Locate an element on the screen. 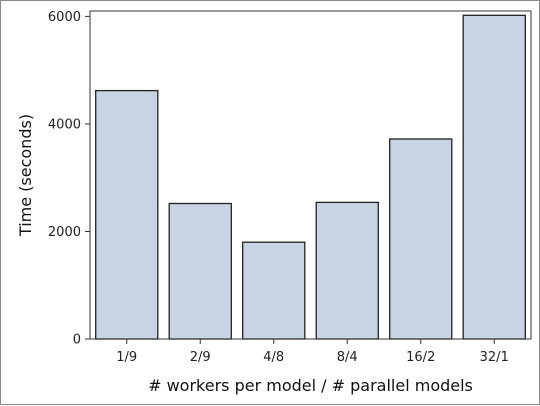 The image size is (540, 406). x-tick-label: 16/2 is located at coordinates (420, 357).